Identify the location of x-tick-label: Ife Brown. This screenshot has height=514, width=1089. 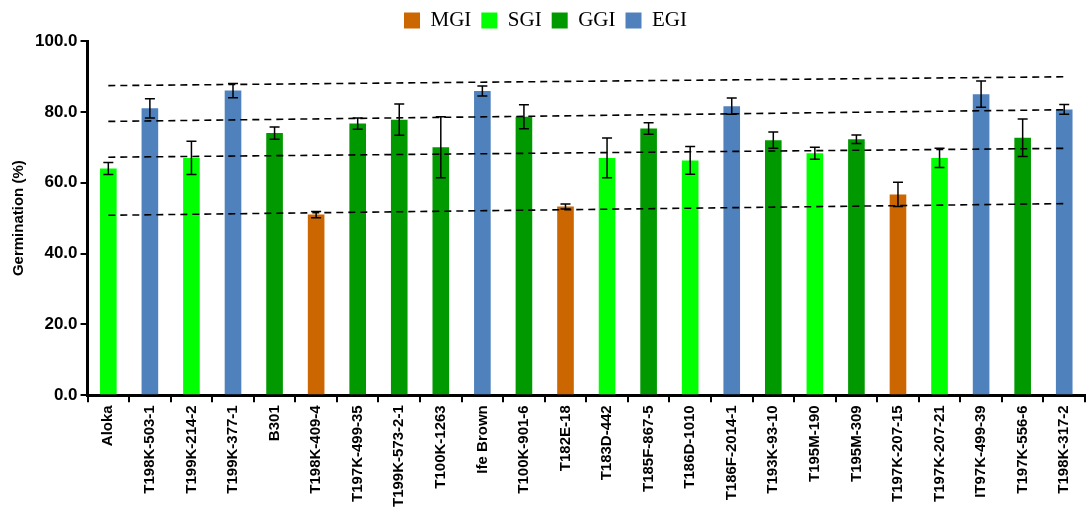
(481, 439).